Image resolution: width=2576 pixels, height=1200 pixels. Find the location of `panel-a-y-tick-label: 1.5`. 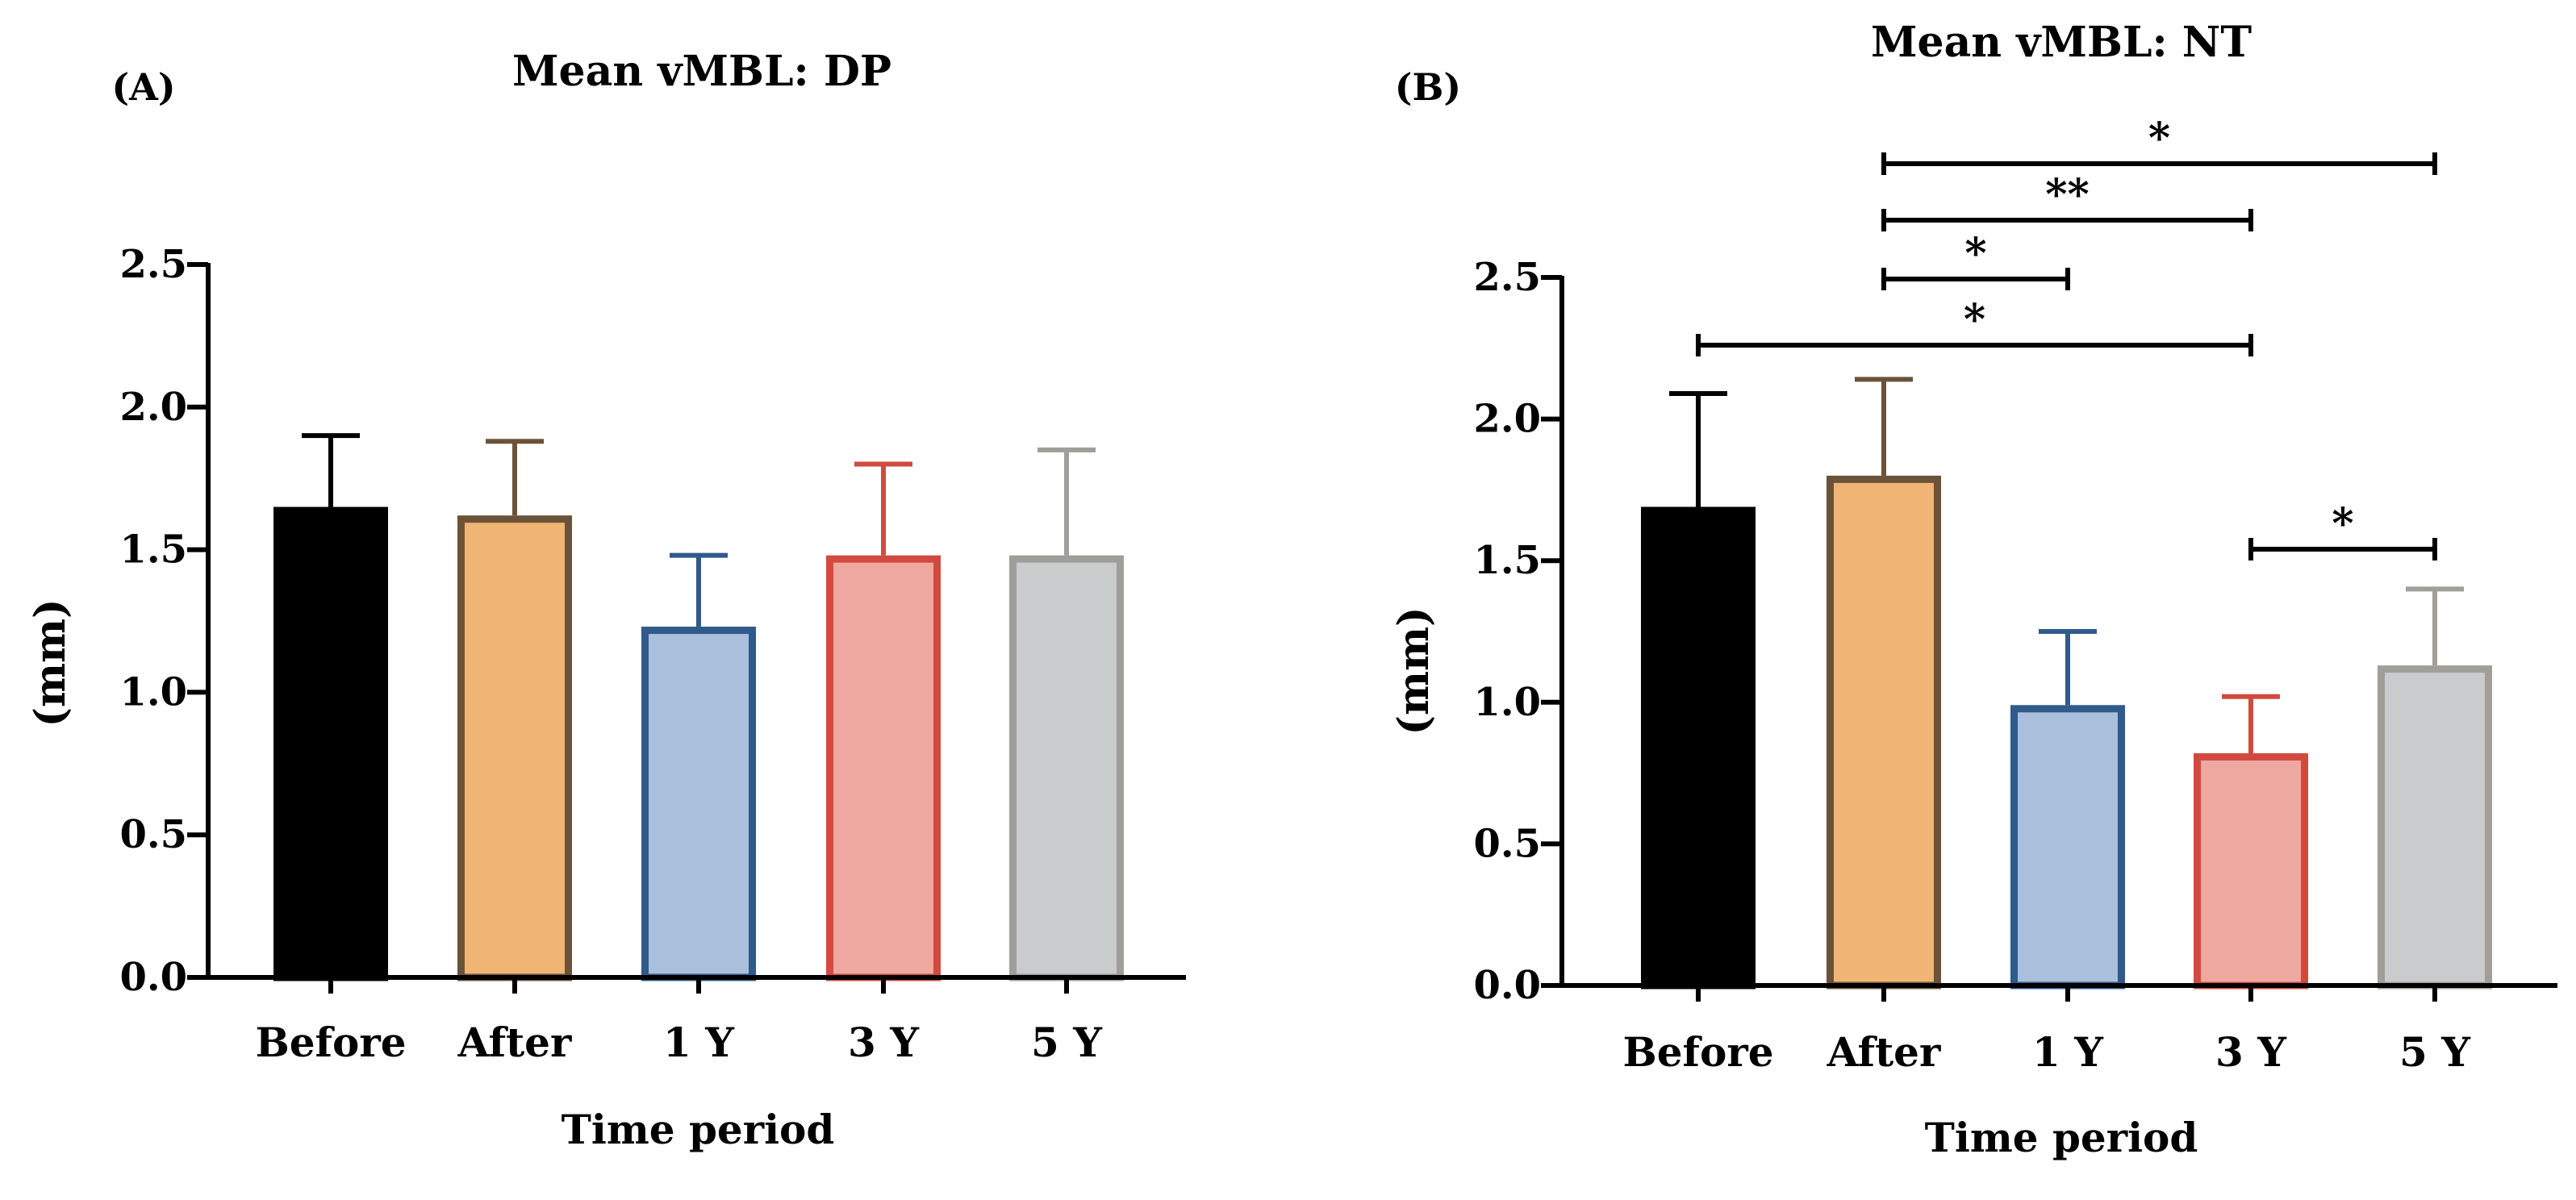

panel-a-y-tick-label: 1.5 is located at coordinates (153, 550).